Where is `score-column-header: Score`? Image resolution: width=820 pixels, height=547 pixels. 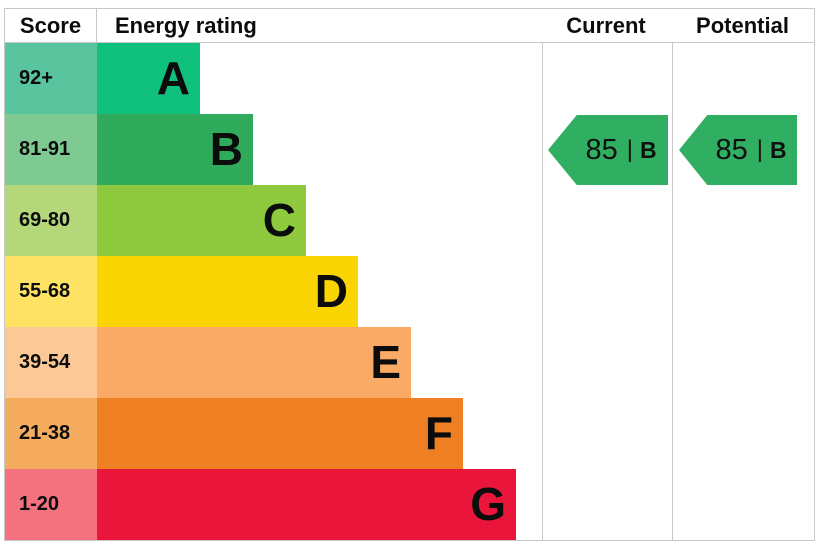
score-column-header: Score is located at coordinates (51, 25).